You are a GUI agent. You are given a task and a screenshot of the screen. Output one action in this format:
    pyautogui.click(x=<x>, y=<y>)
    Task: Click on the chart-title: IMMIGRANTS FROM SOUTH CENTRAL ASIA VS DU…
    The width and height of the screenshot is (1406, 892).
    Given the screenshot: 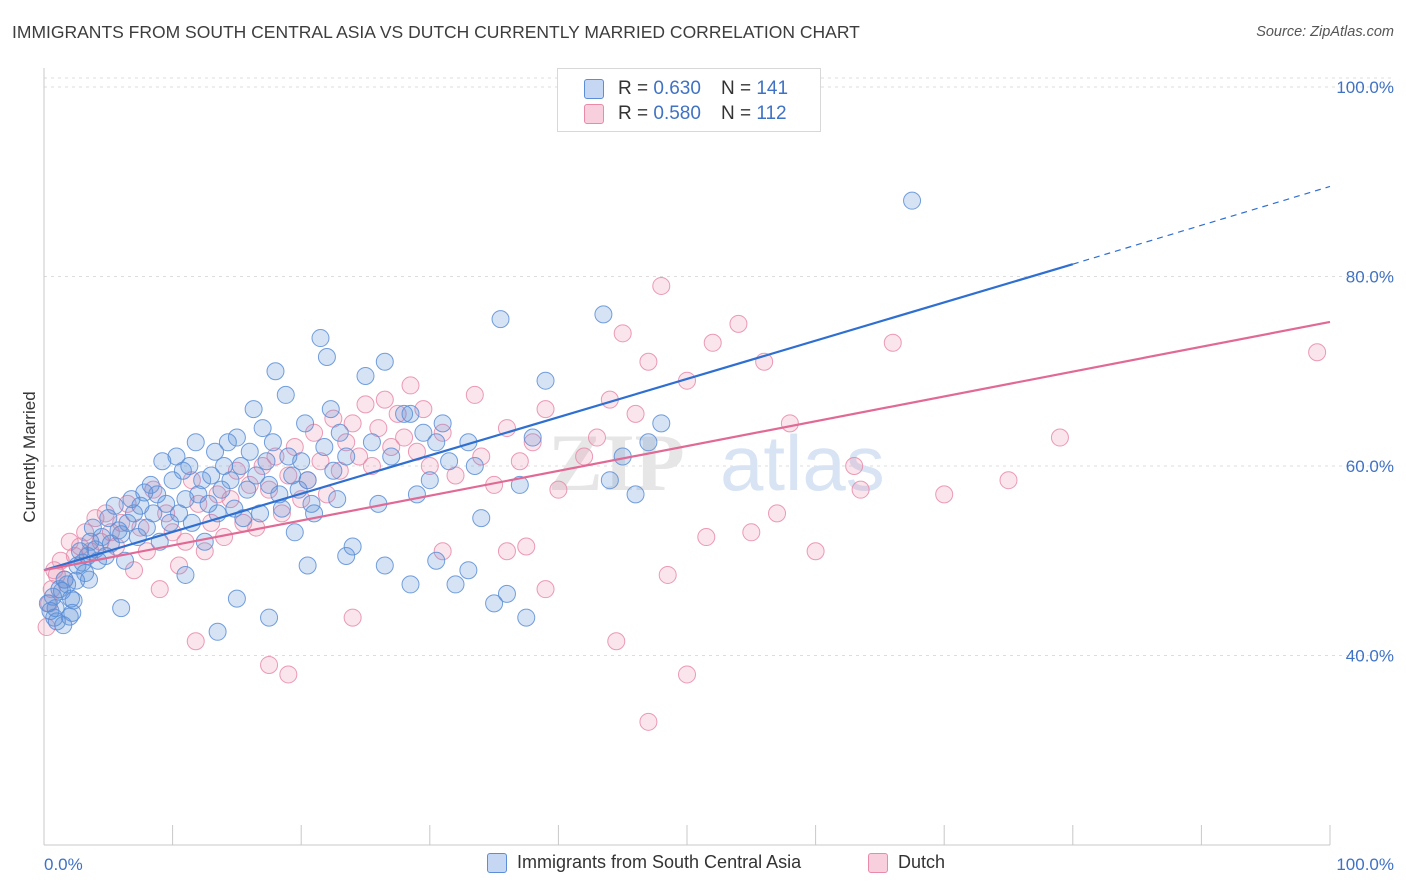 What is the action you would take?
    pyautogui.click(x=436, y=32)
    